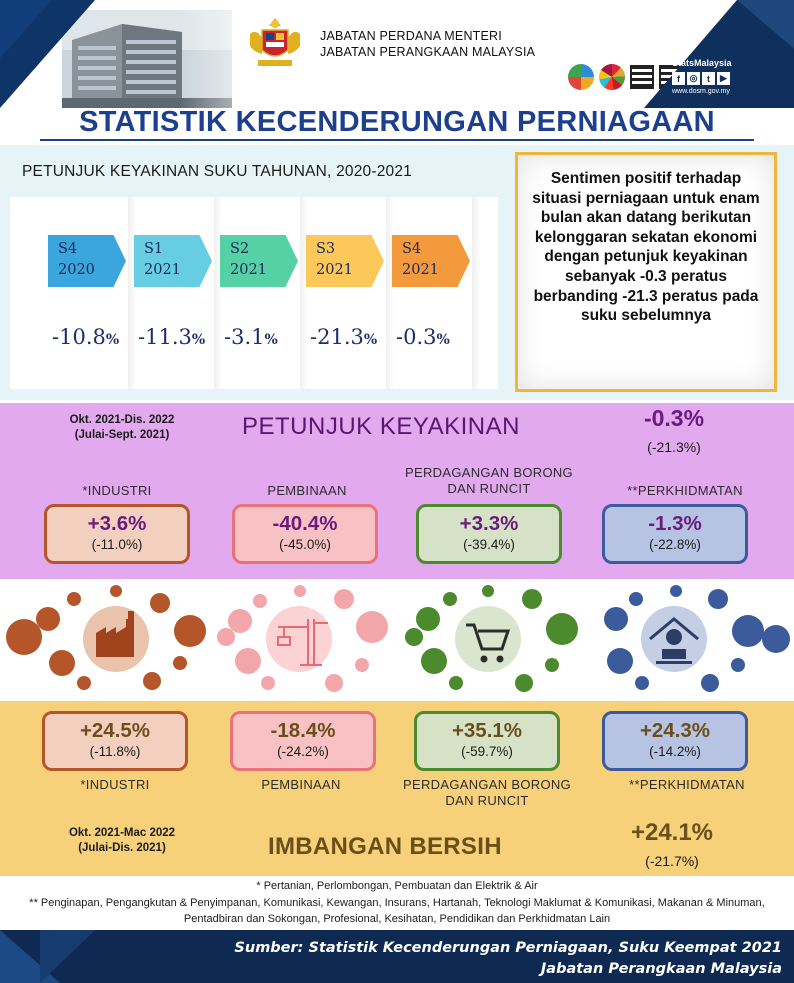 The height and width of the screenshot is (983, 794). Describe the element at coordinates (26, 29) in the screenshot. I see `header-corner-left-accent` at that location.